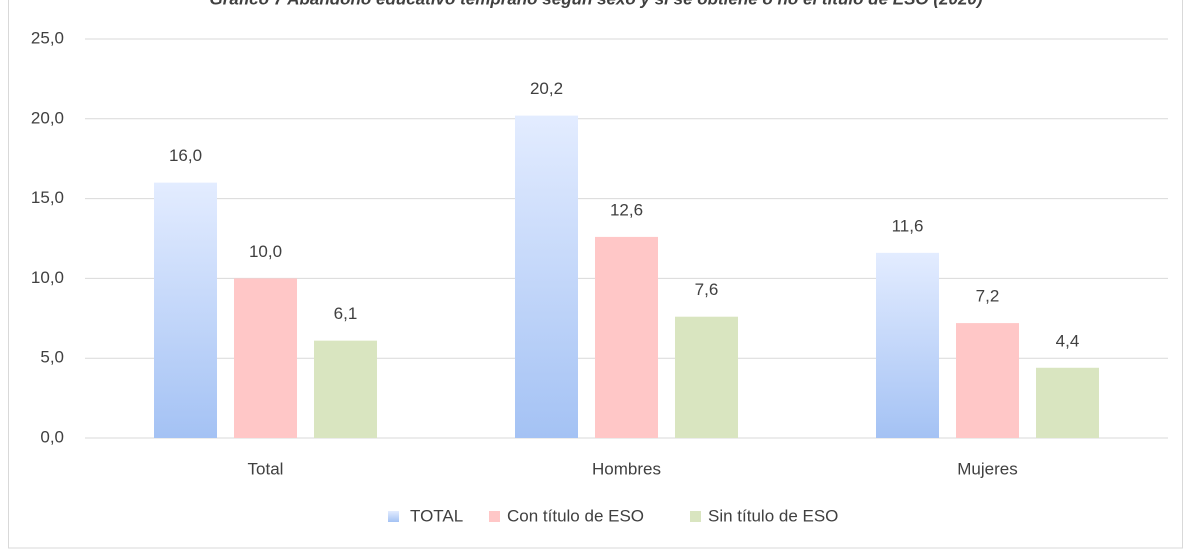  Describe the element at coordinates (988, 296) in the screenshot. I see `value-label: 7,2` at that location.